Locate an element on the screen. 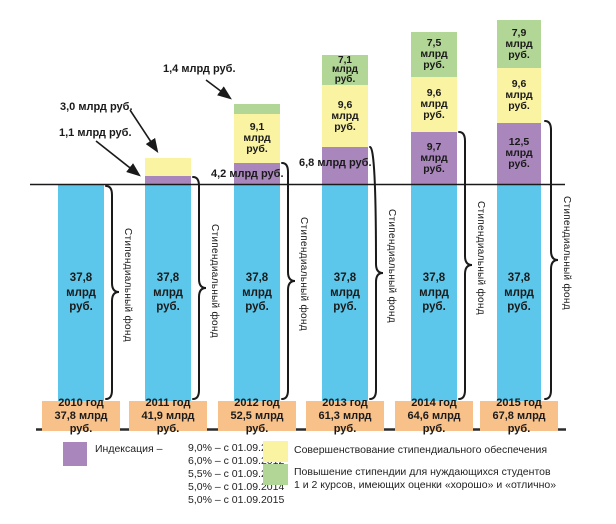 The width and height of the screenshot is (616, 524). total-2012: 52,5 млрд руб. is located at coordinates (257, 422).